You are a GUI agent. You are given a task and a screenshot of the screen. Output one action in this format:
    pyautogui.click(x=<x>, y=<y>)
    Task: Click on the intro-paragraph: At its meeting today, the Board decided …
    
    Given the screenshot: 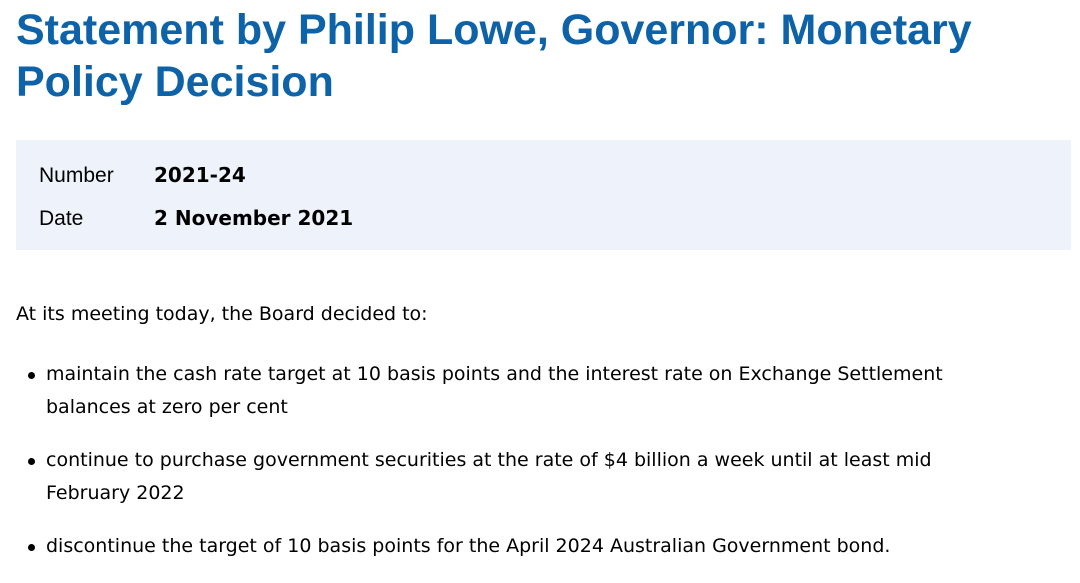 What is the action you would take?
    pyautogui.click(x=222, y=314)
    